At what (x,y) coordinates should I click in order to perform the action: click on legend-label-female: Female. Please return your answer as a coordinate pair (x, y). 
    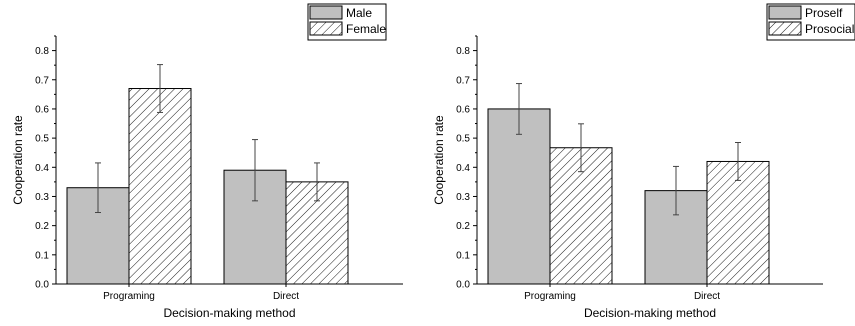
    Looking at the image, I should click on (366, 29).